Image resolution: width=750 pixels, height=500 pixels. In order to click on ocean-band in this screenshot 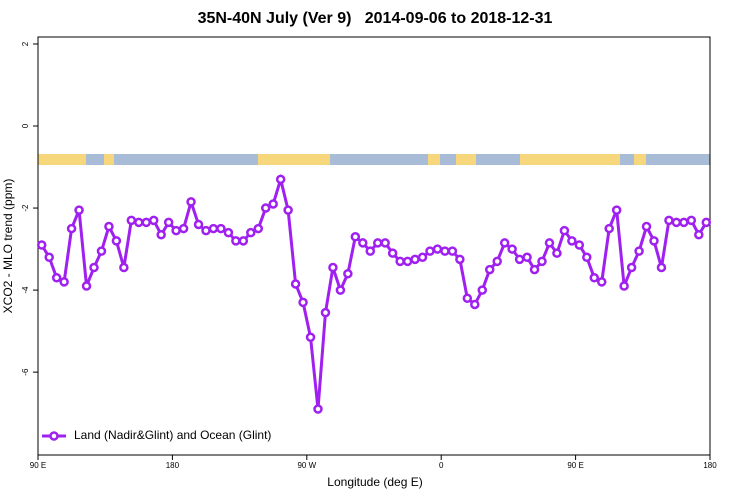, I will do `click(374, 159)`.